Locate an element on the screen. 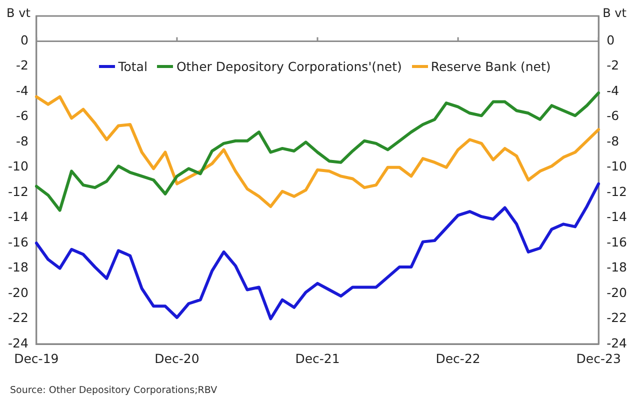 The height and width of the screenshot is (405, 635). y-tick-label: -20 is located at coordinates (18, 292).